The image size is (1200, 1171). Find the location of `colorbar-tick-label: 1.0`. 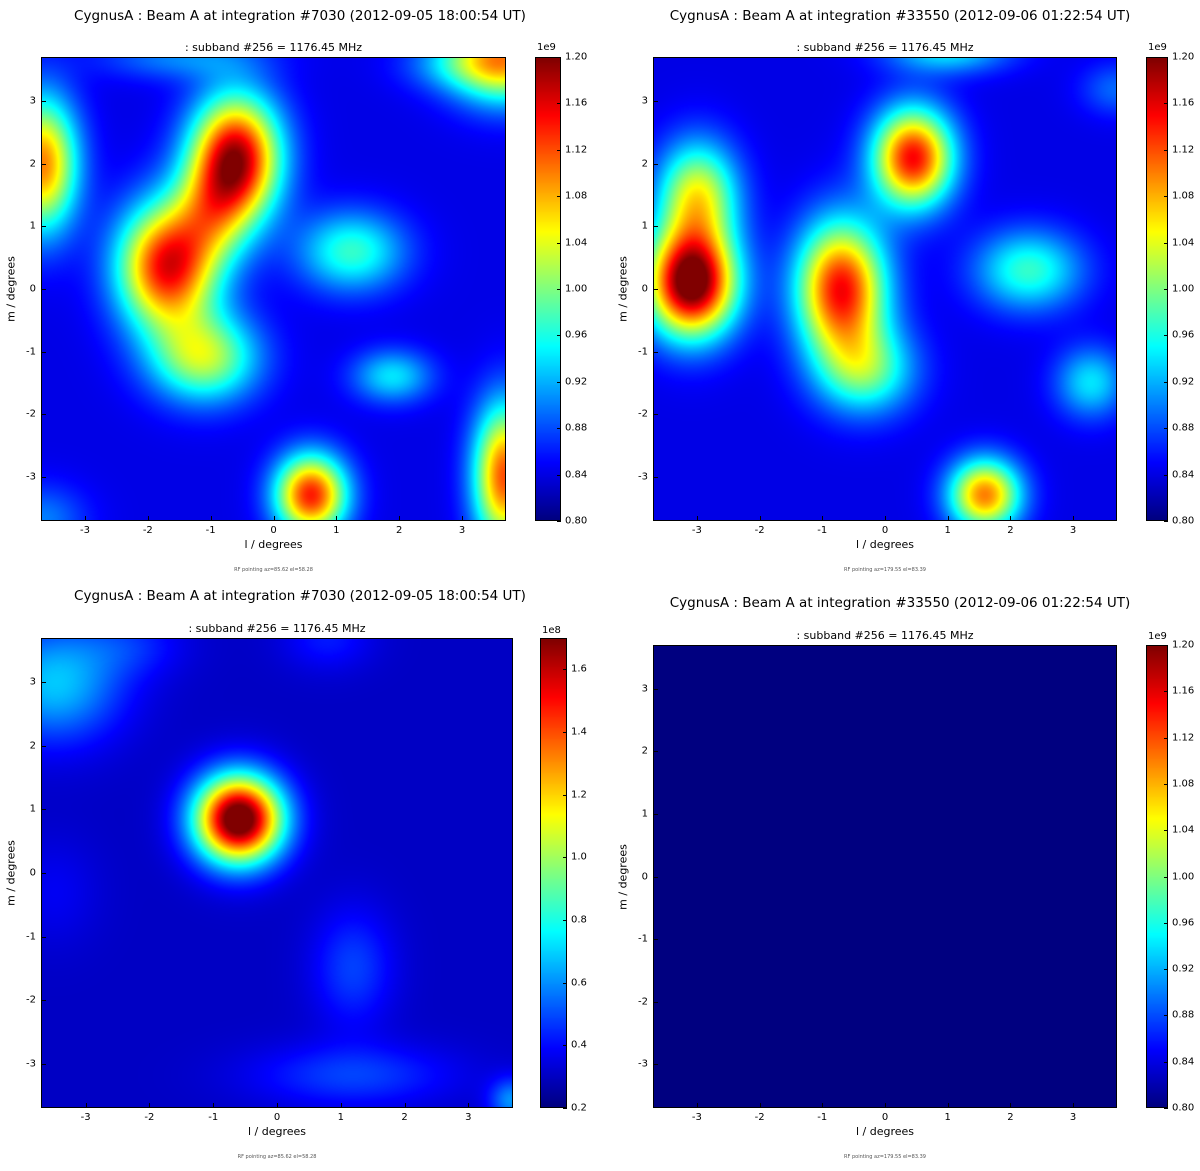

colorbar-tick-label: 1.0 is located at coordinates (579, 857).